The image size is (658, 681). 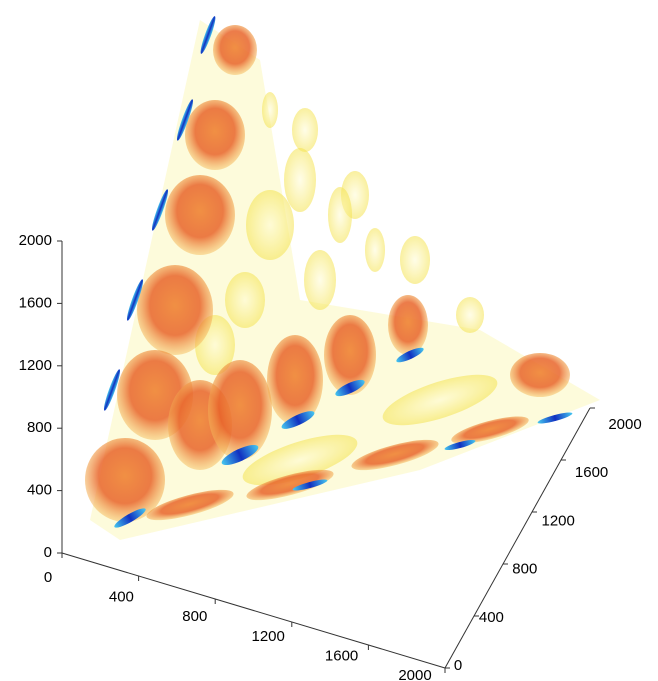 What do you see at coordinates (35, 302) in the screenshot?
I see `z-tick-label: 1600` at bounding box center [35, 302].